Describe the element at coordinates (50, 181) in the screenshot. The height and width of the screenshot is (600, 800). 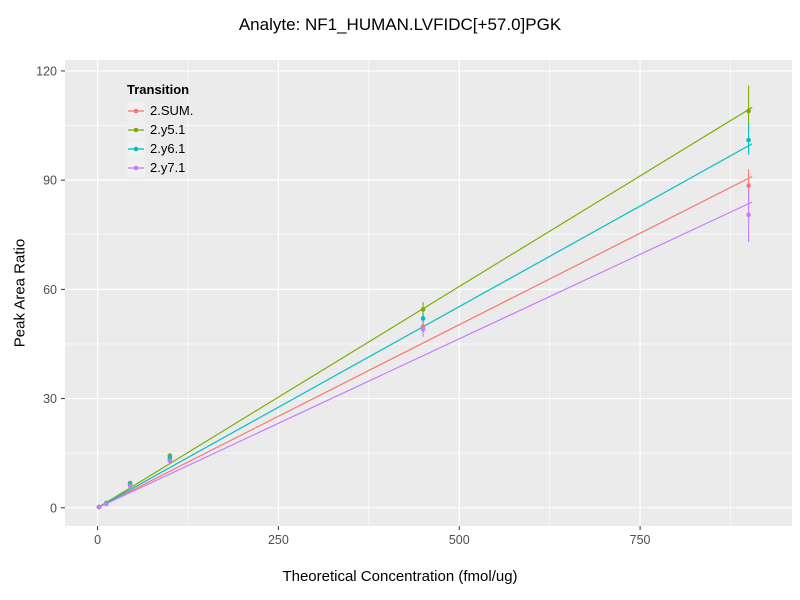
I see `y-tick-label: 90` at that location.